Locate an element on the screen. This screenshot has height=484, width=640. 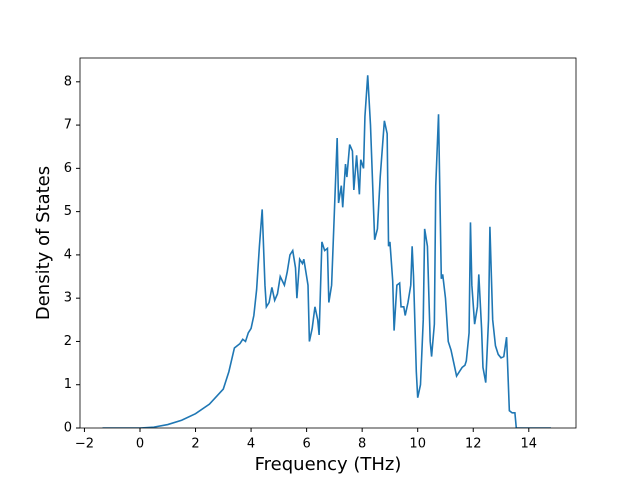
x-tick-label: 2 is located at coordinates (195, 444).